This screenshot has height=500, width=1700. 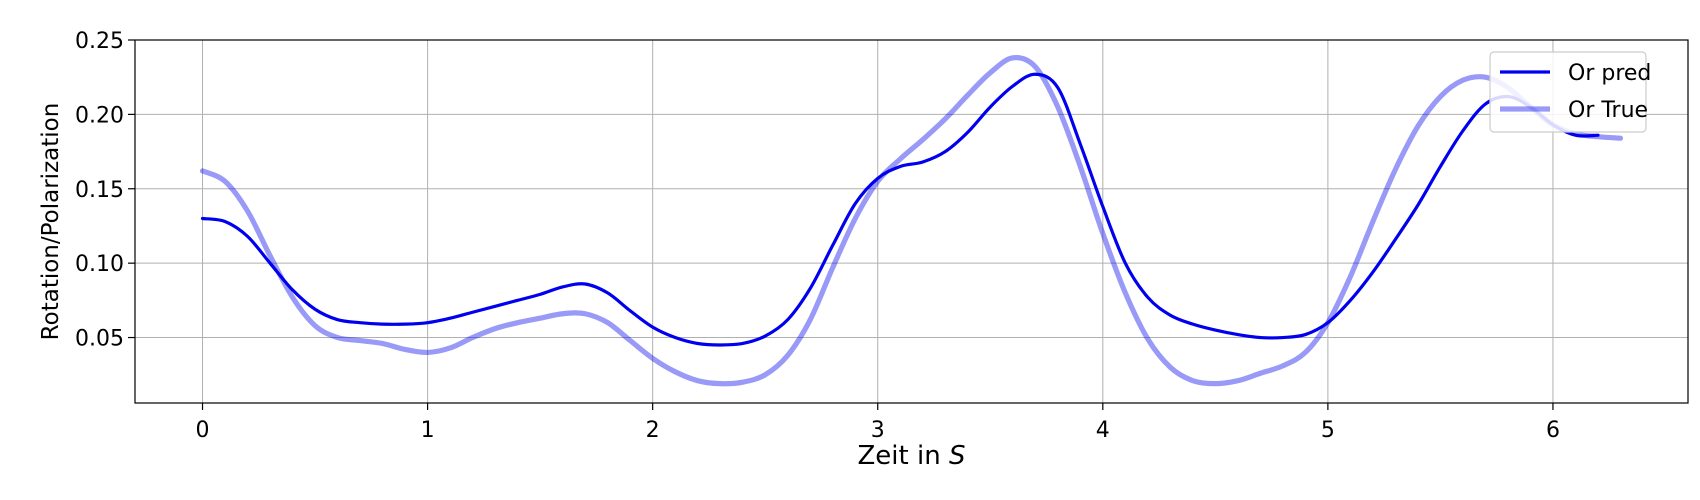 What do you see at coordinates (957, 456) in the screenshot?
I see `x-axis-label-italic: S` at bounding box center [957, 456].